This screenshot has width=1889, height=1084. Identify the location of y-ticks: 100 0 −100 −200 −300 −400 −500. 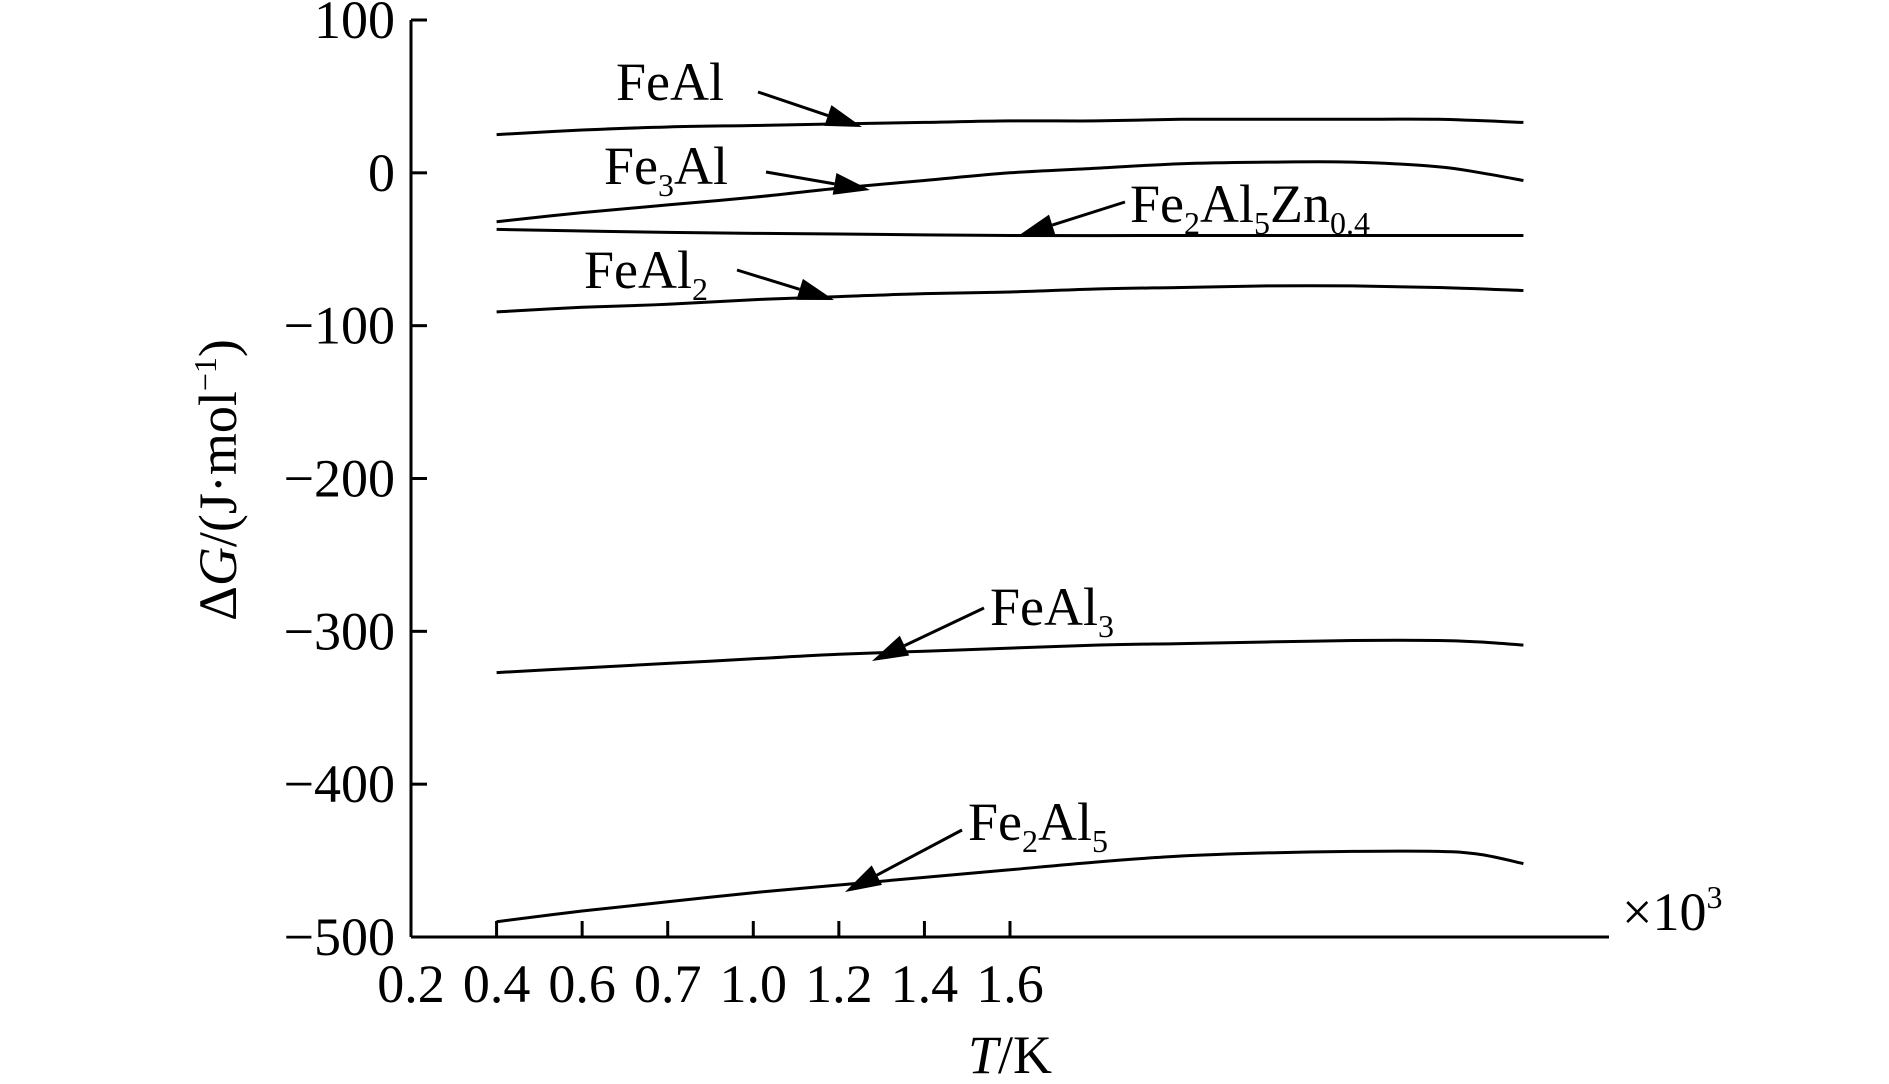
(355, 483).